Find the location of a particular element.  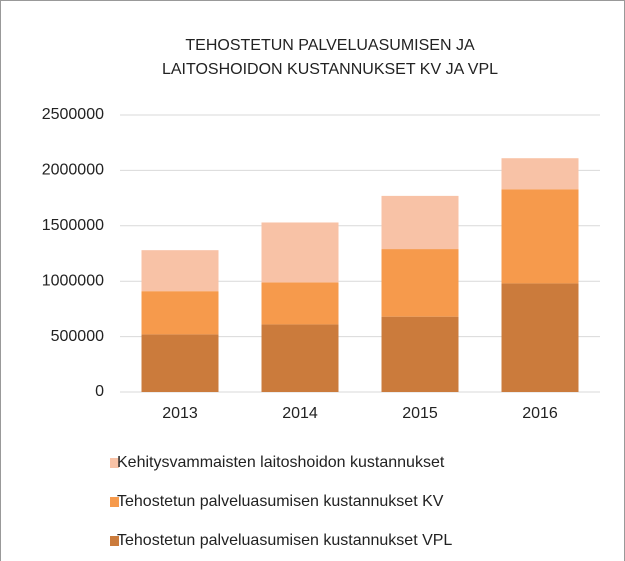

x-tick-label: 2013 is located at coordinates (180, 413).